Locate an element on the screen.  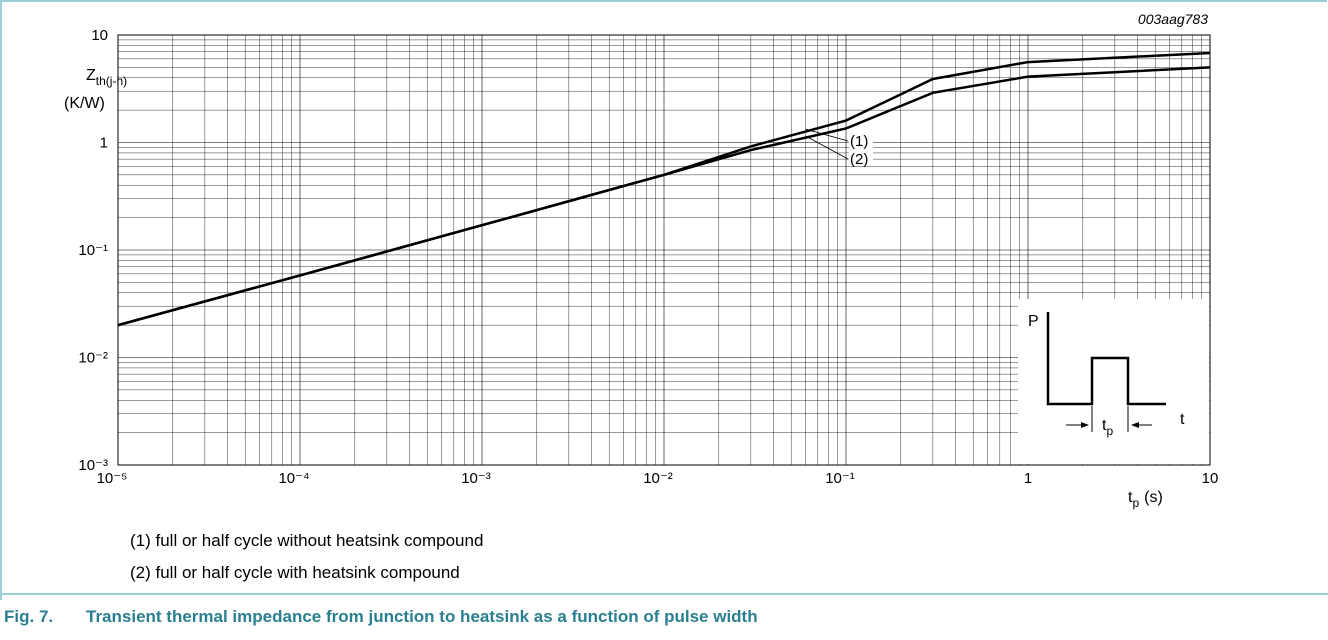
y-tick-label: 10⁻¹ is located at coordinates (93, 250).